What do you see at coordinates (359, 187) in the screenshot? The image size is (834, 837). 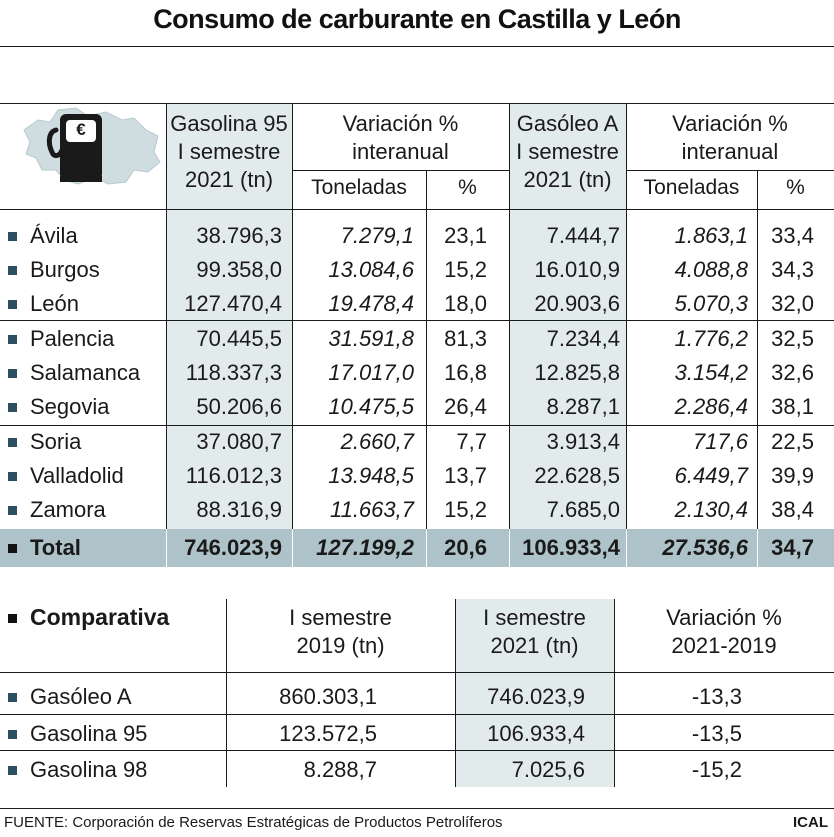 I see `subheader-toneladas-1: Toneladas` at bounding box center [359, 187].